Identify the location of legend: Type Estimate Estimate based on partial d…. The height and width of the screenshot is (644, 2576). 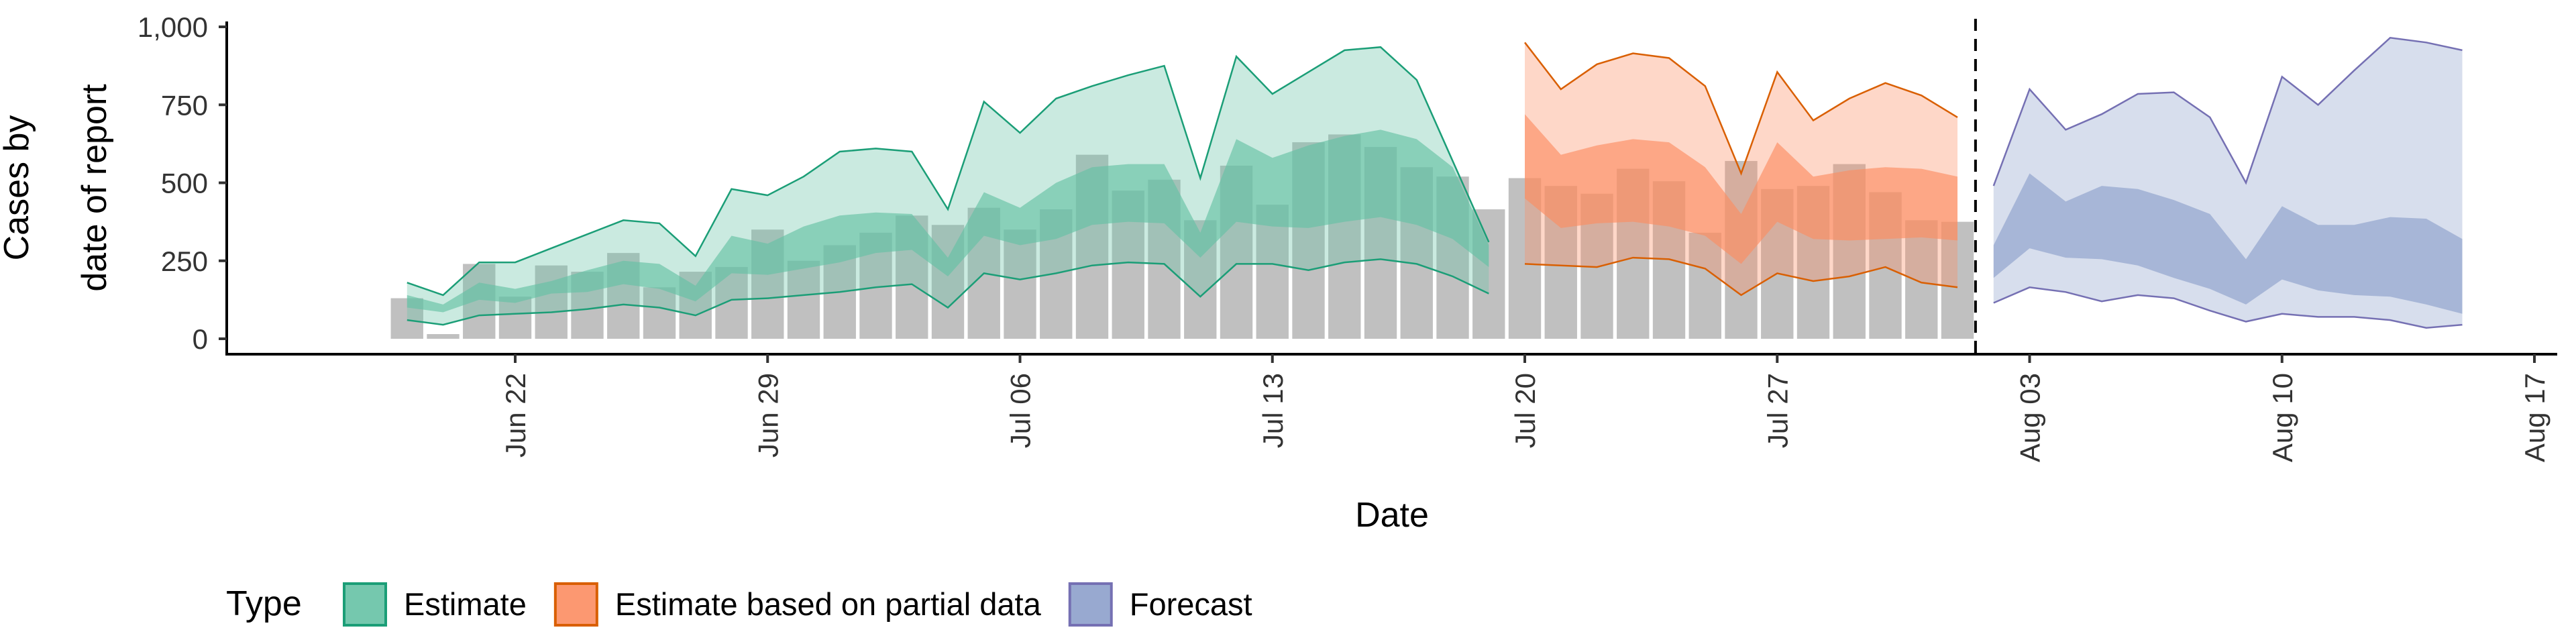
(739, 604).